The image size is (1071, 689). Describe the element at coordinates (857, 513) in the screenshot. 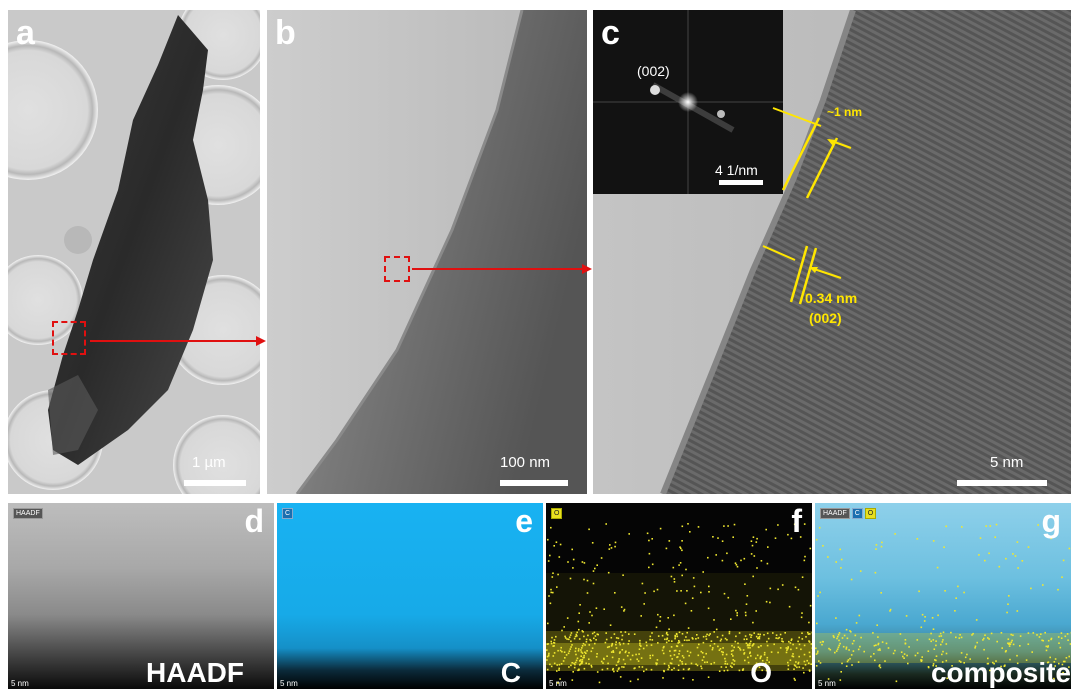

I see `tag-c-g: C` at that location.